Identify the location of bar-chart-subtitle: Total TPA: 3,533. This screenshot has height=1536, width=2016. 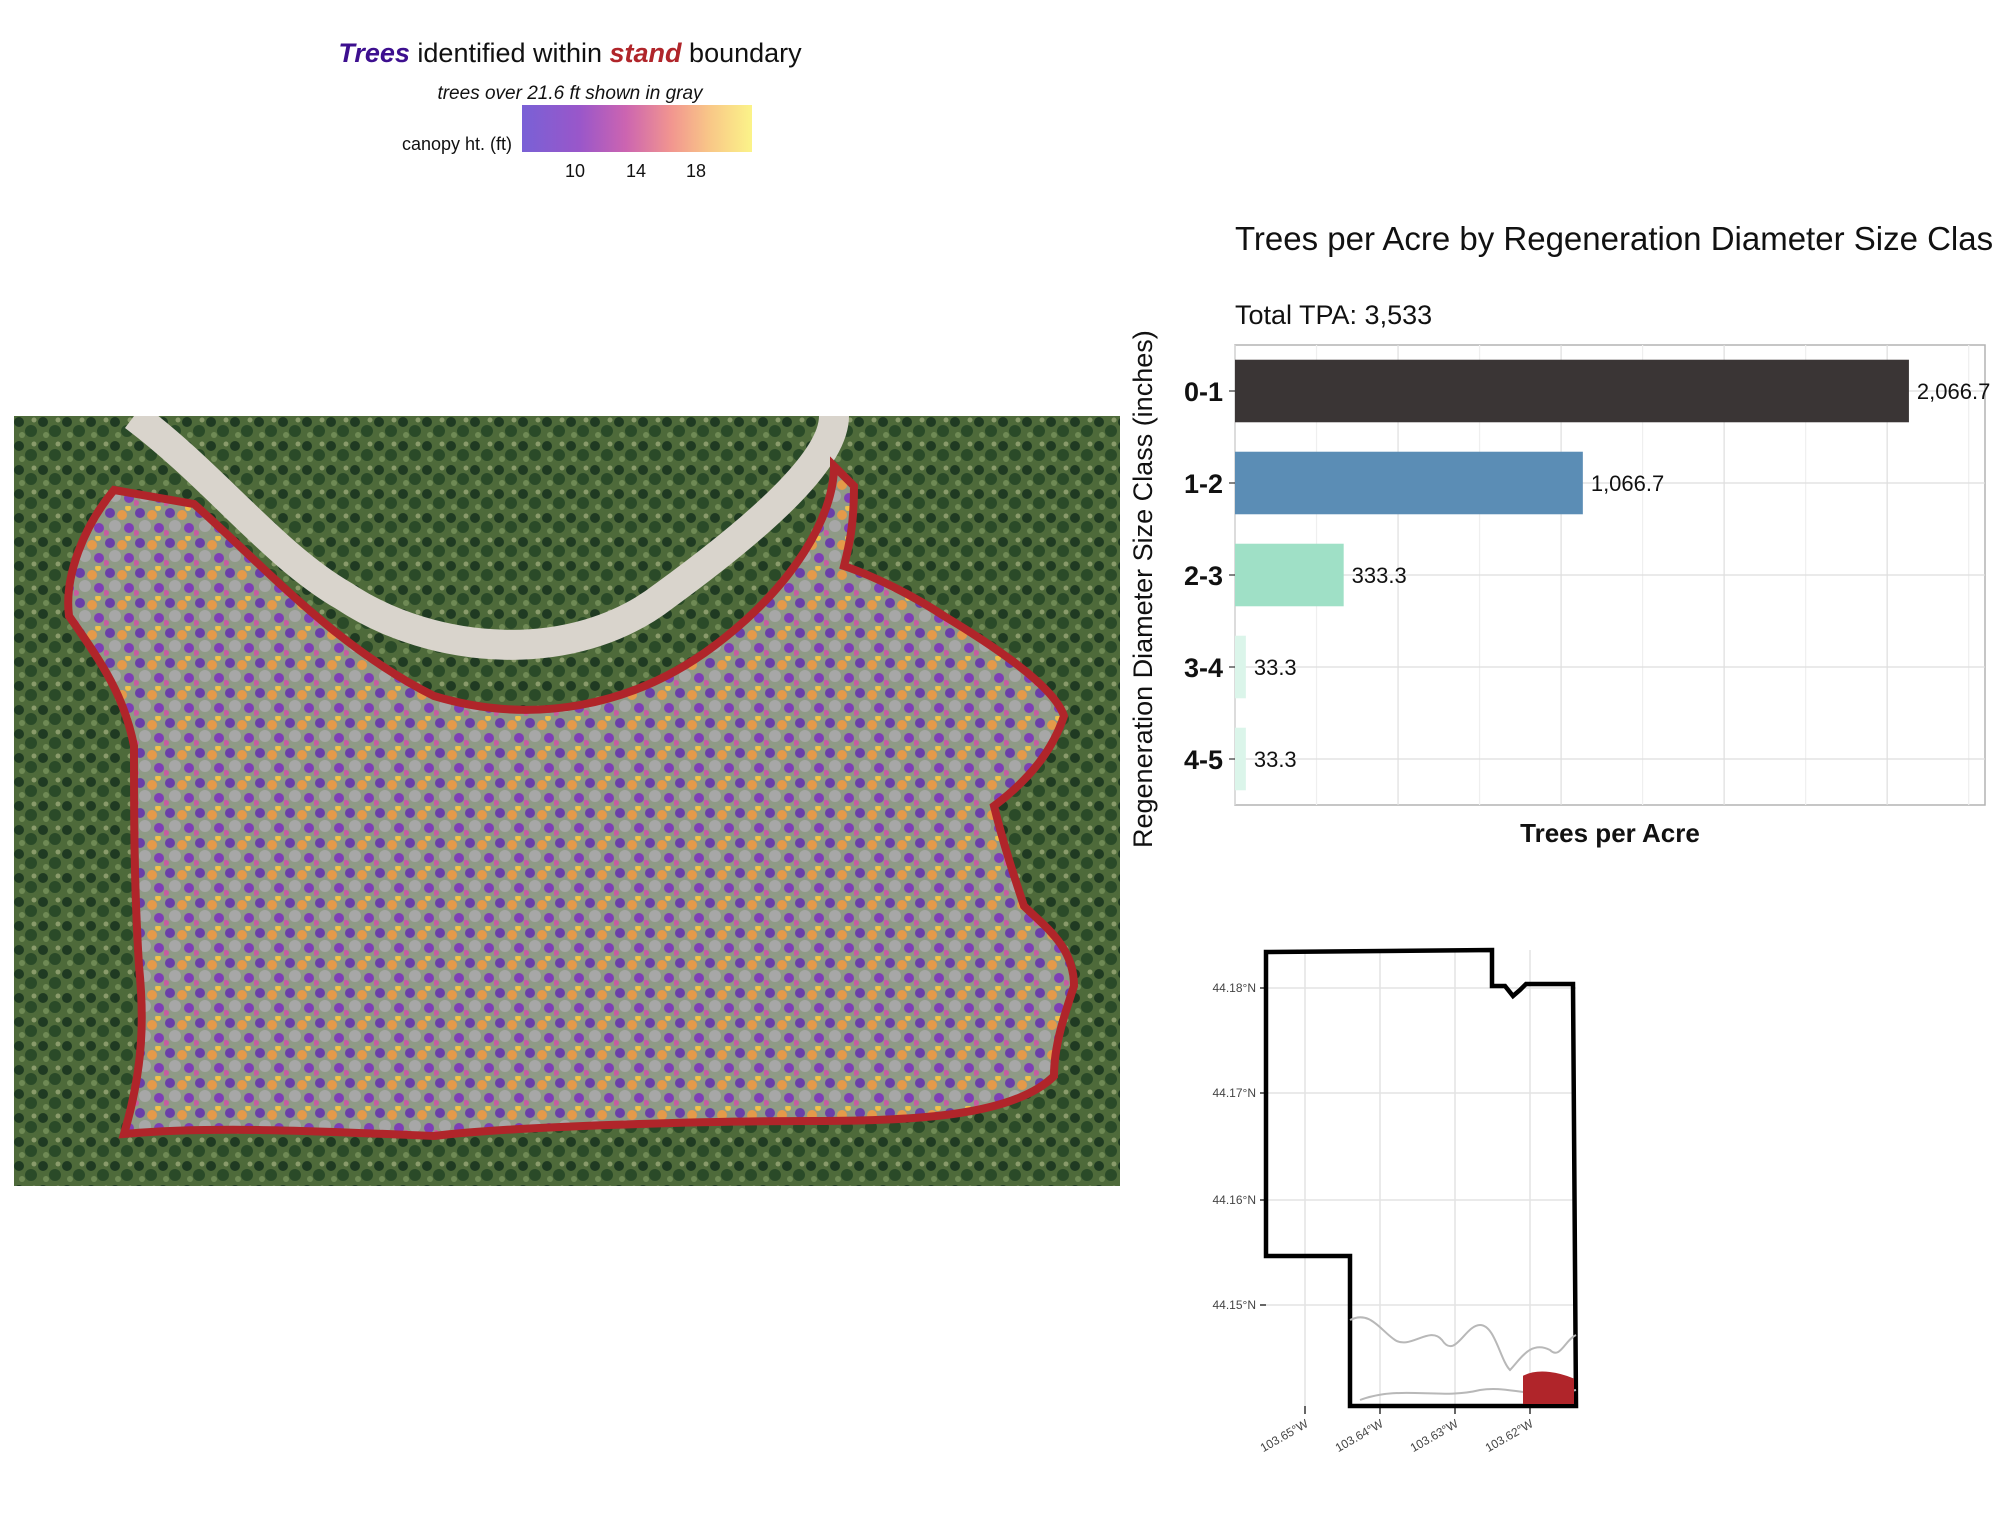
(1334, 315).